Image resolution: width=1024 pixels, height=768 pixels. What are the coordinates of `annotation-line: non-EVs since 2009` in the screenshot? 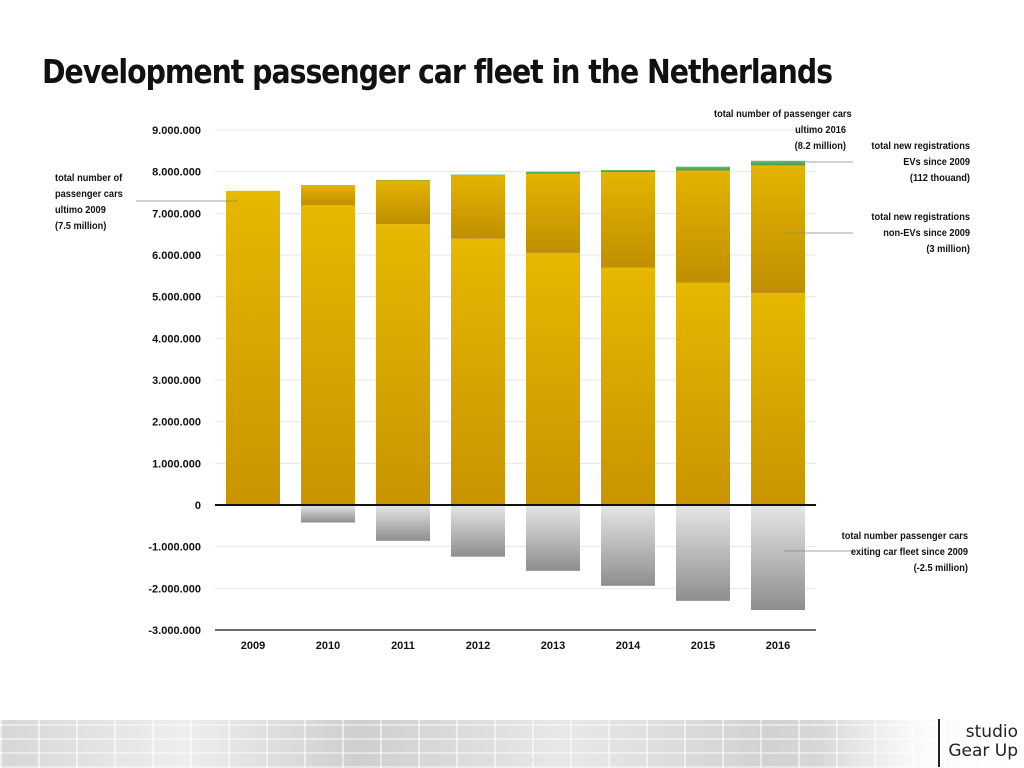 It's located at (926, 233).